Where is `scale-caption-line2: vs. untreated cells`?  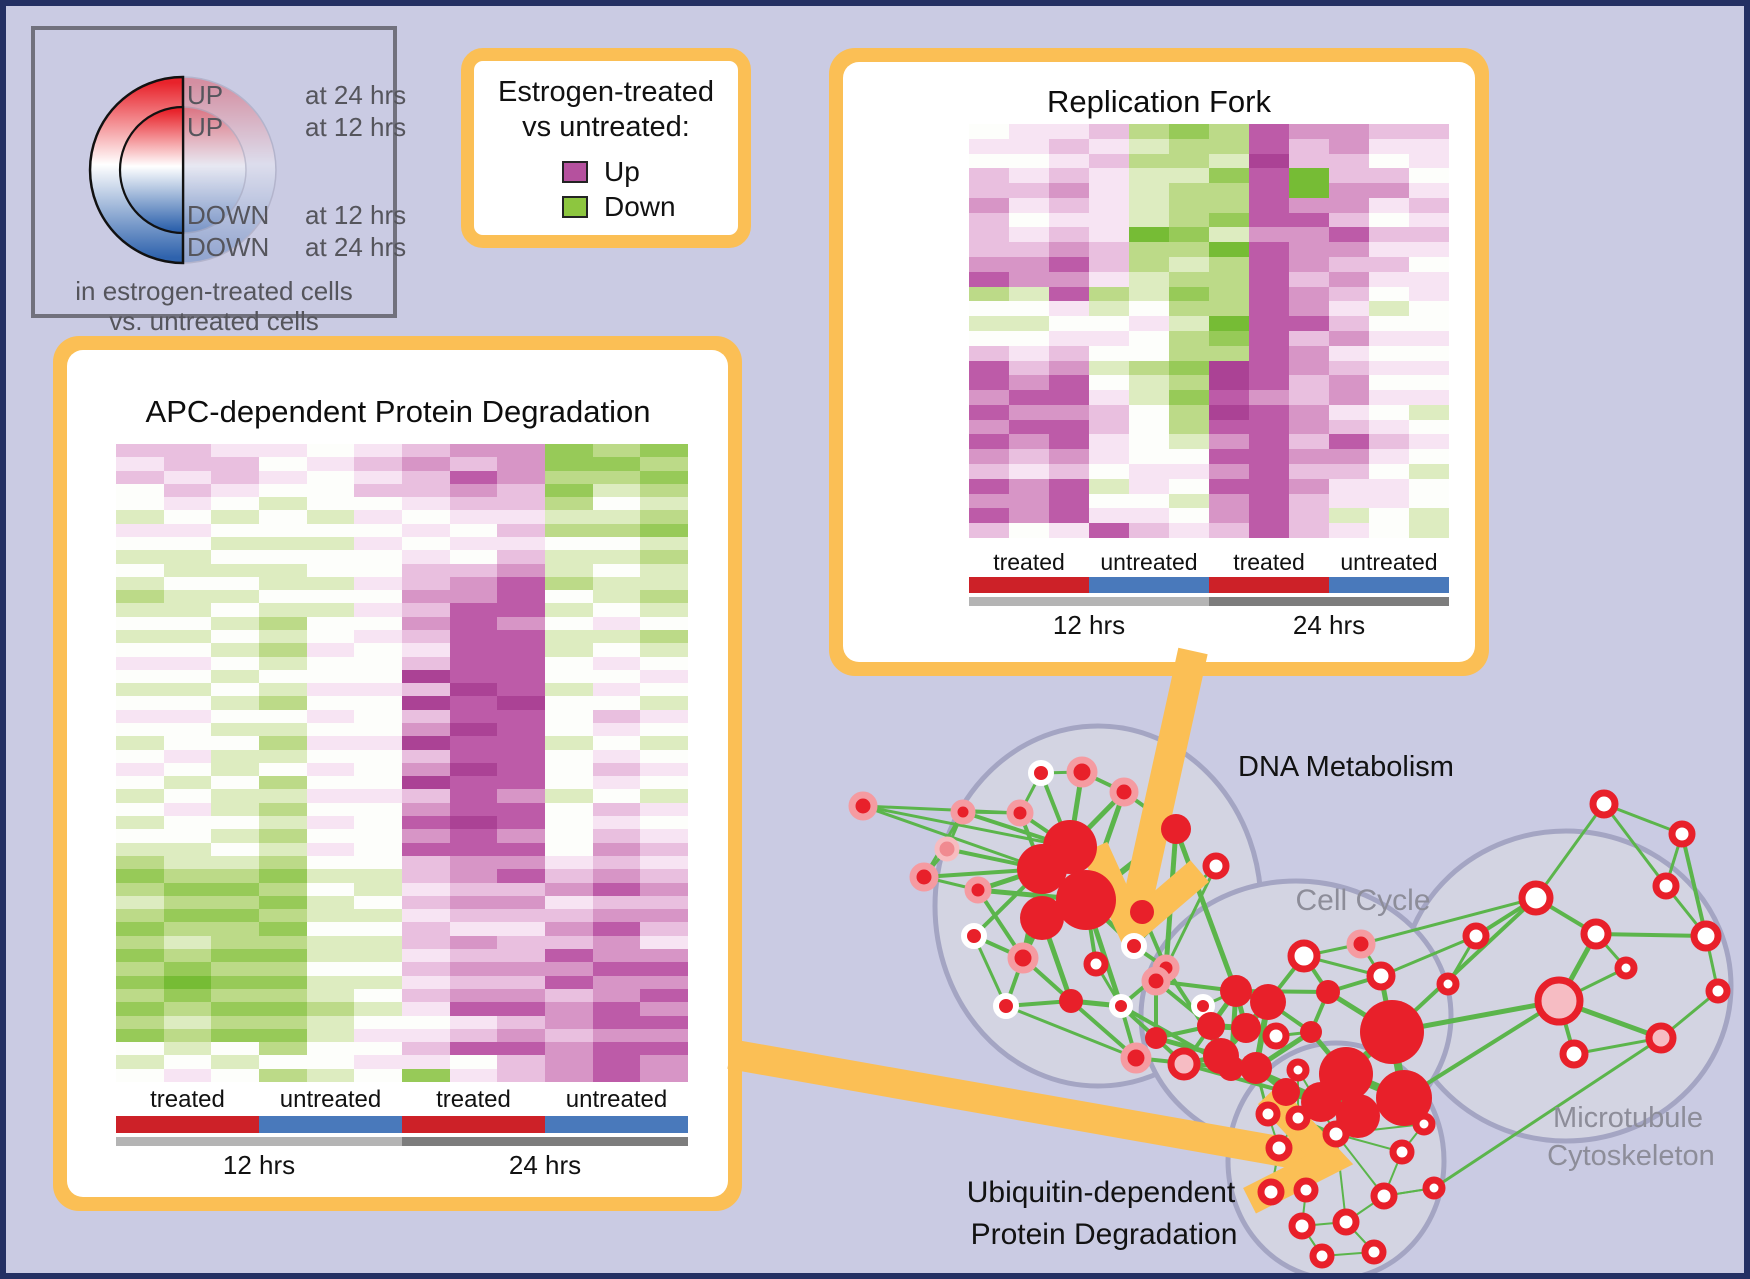 scale-caption-line2: vs. untreated cells is located at coordinates (214, 321).